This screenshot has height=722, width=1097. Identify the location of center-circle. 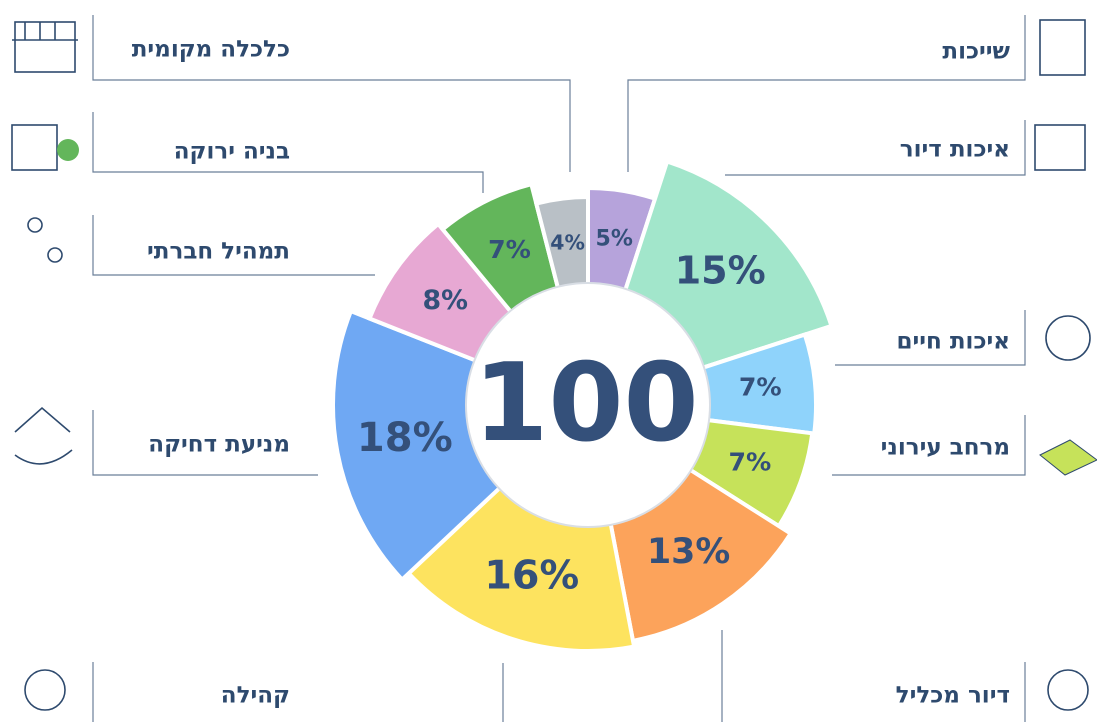
(588, 405).